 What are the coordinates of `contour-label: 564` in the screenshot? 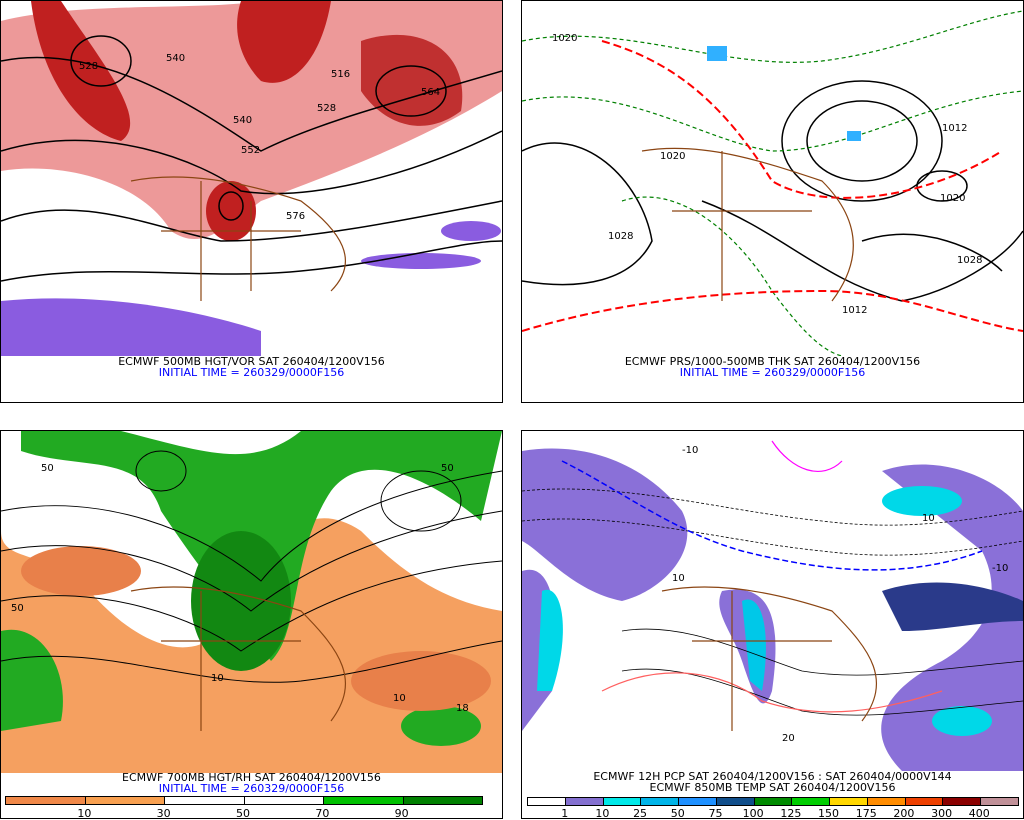 It's located at (430, 92).